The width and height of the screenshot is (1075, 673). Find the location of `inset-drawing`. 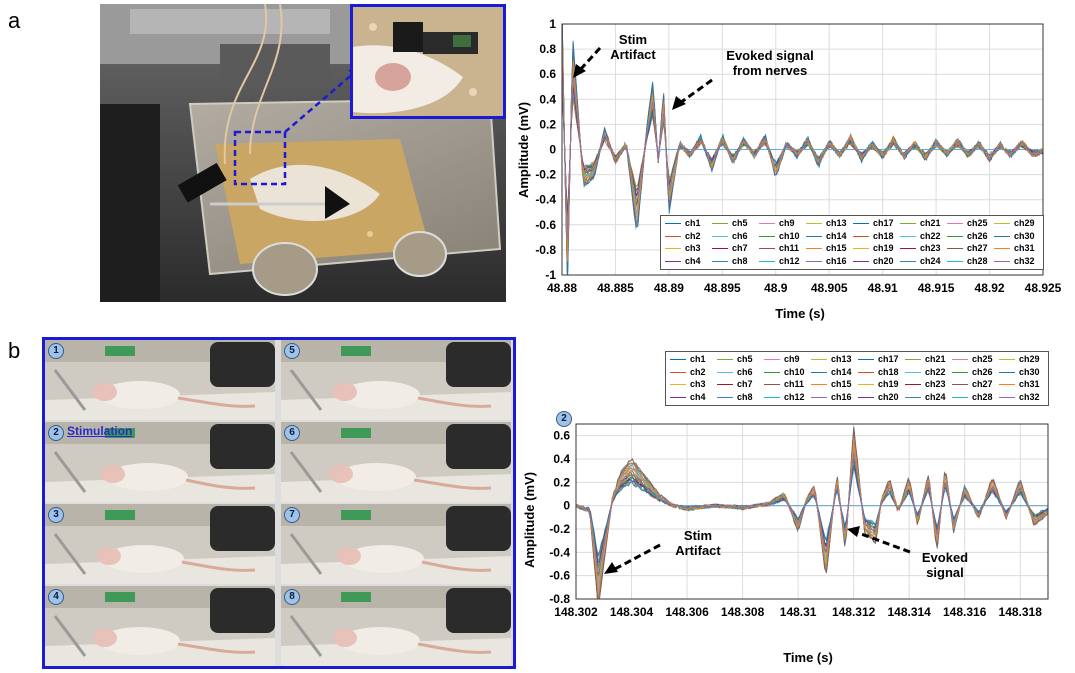

inset-drawing is located at coordinates (428, 61).